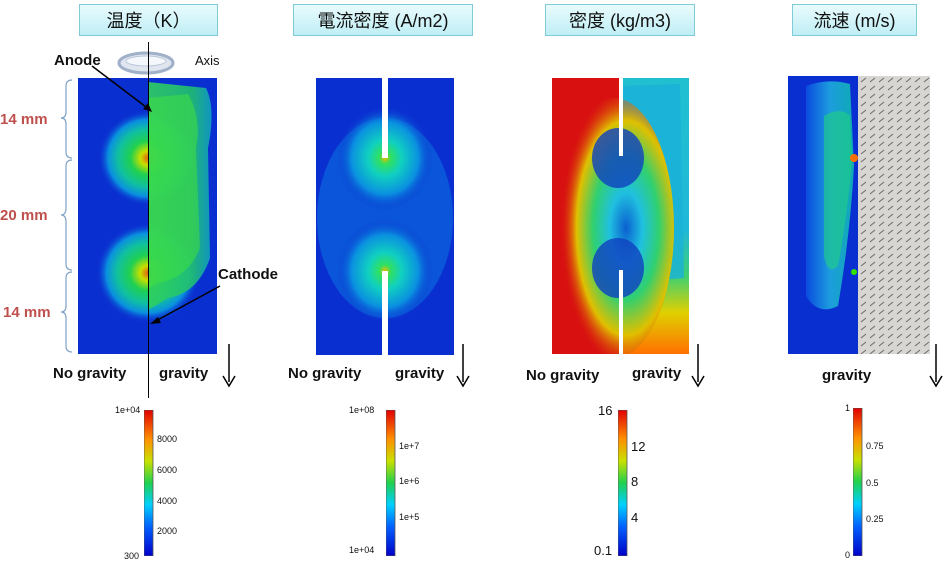  Describe the element at coordinates (146, 63) in the screenshot. I see `axis-ring-icon` at that location.